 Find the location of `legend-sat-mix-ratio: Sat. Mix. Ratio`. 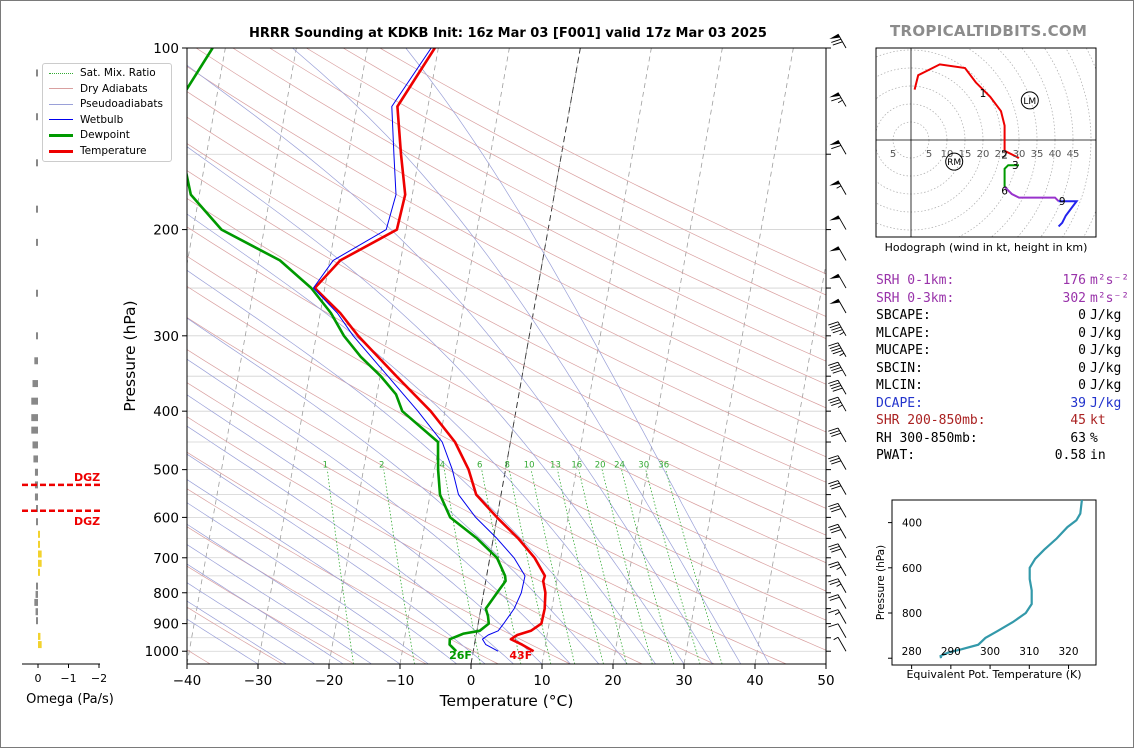

legend-sat-mix-ratio: Sat. Mix. Ratio is located at coordinates (102, 73).